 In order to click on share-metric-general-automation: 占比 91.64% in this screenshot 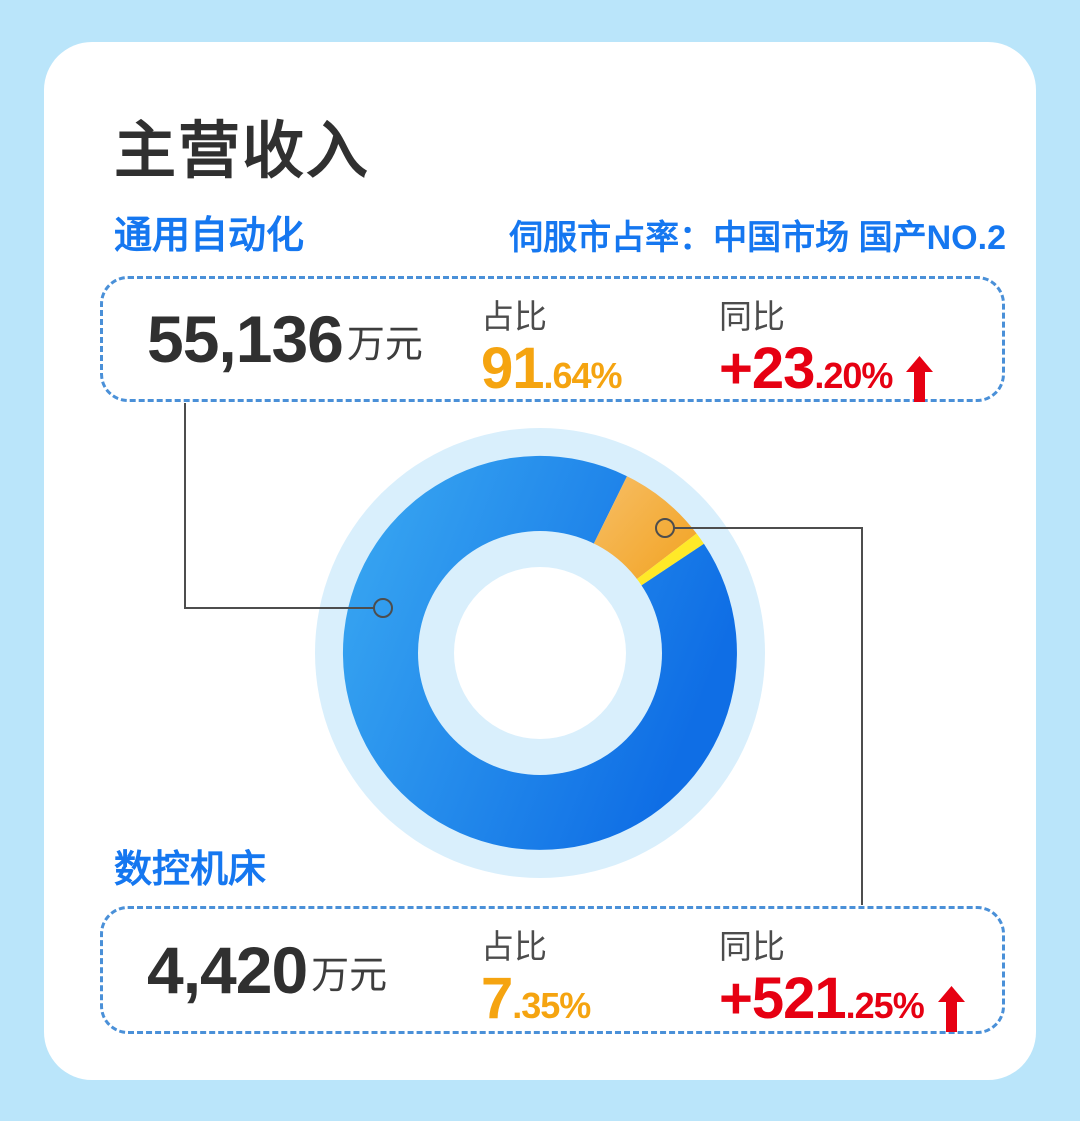, I will do `click(552, 340)`.